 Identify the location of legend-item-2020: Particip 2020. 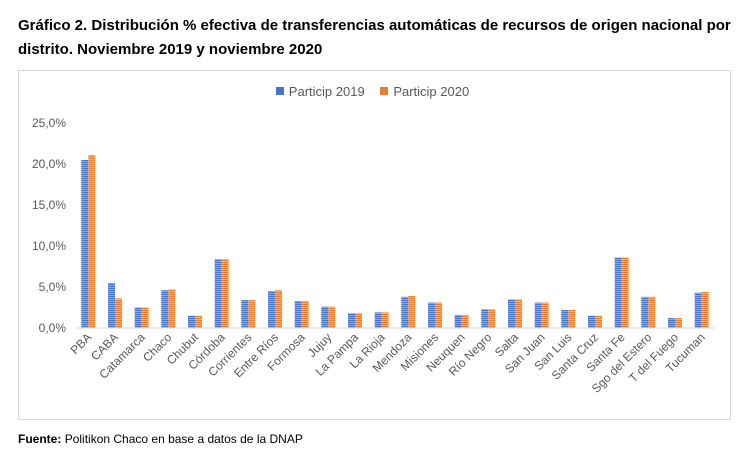
(424, 91).